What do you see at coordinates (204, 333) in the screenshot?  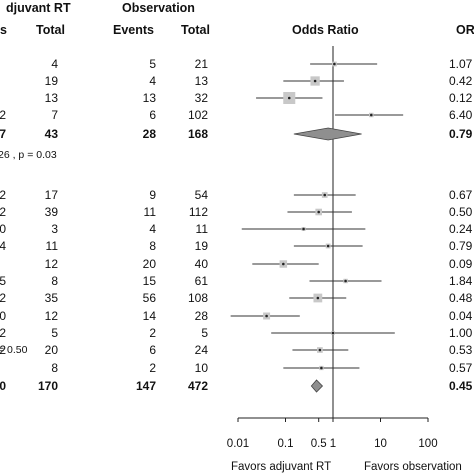 I see `observation-total-cell: 5` at bounding box center [204, 333].